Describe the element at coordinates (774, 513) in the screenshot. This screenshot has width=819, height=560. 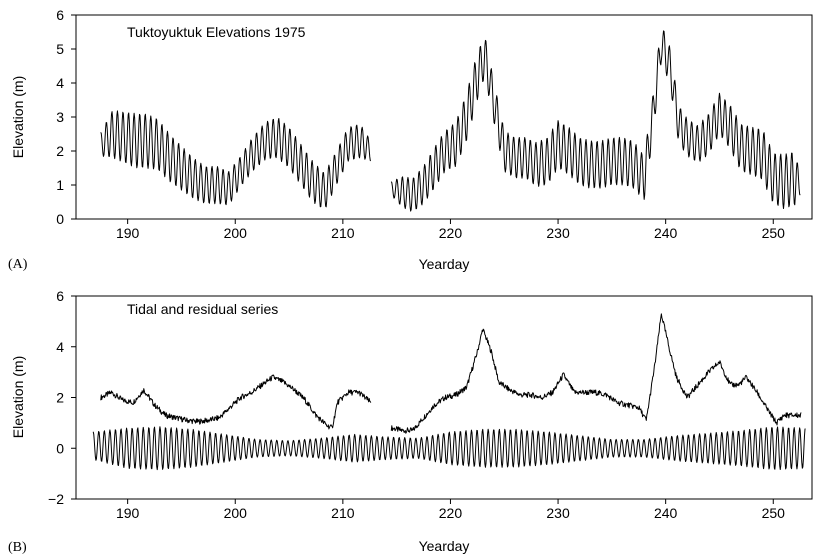
I see `panel-b-x-tick-label: 250` at that location.